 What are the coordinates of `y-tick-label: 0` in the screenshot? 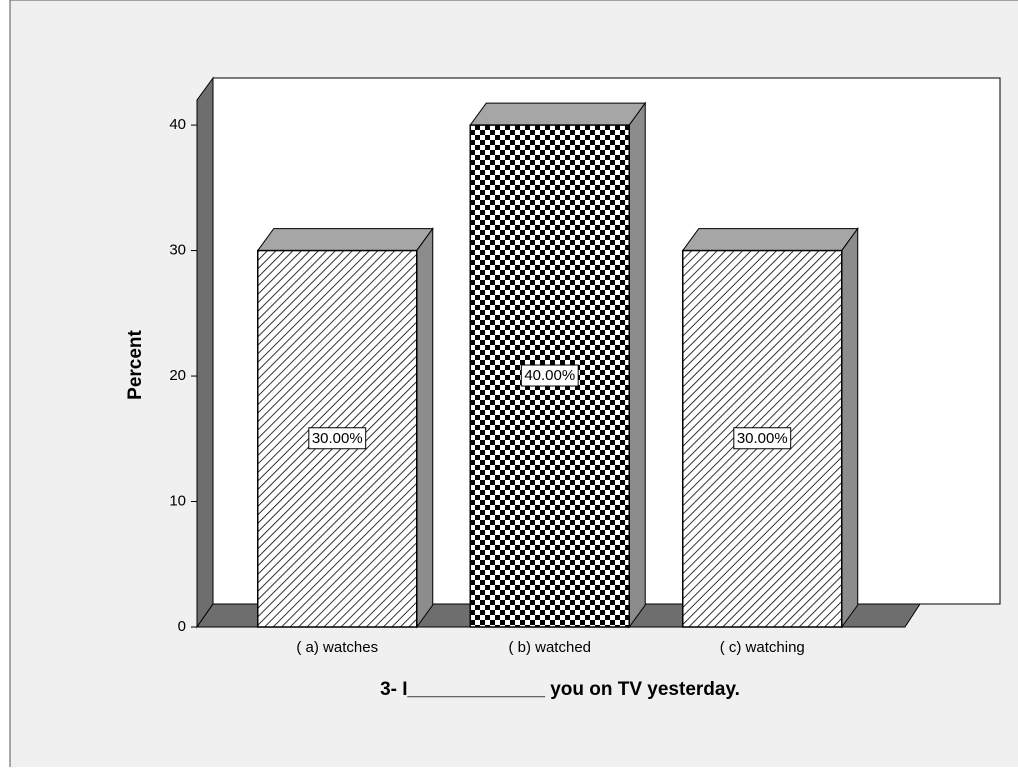 It's located at (182, 626).